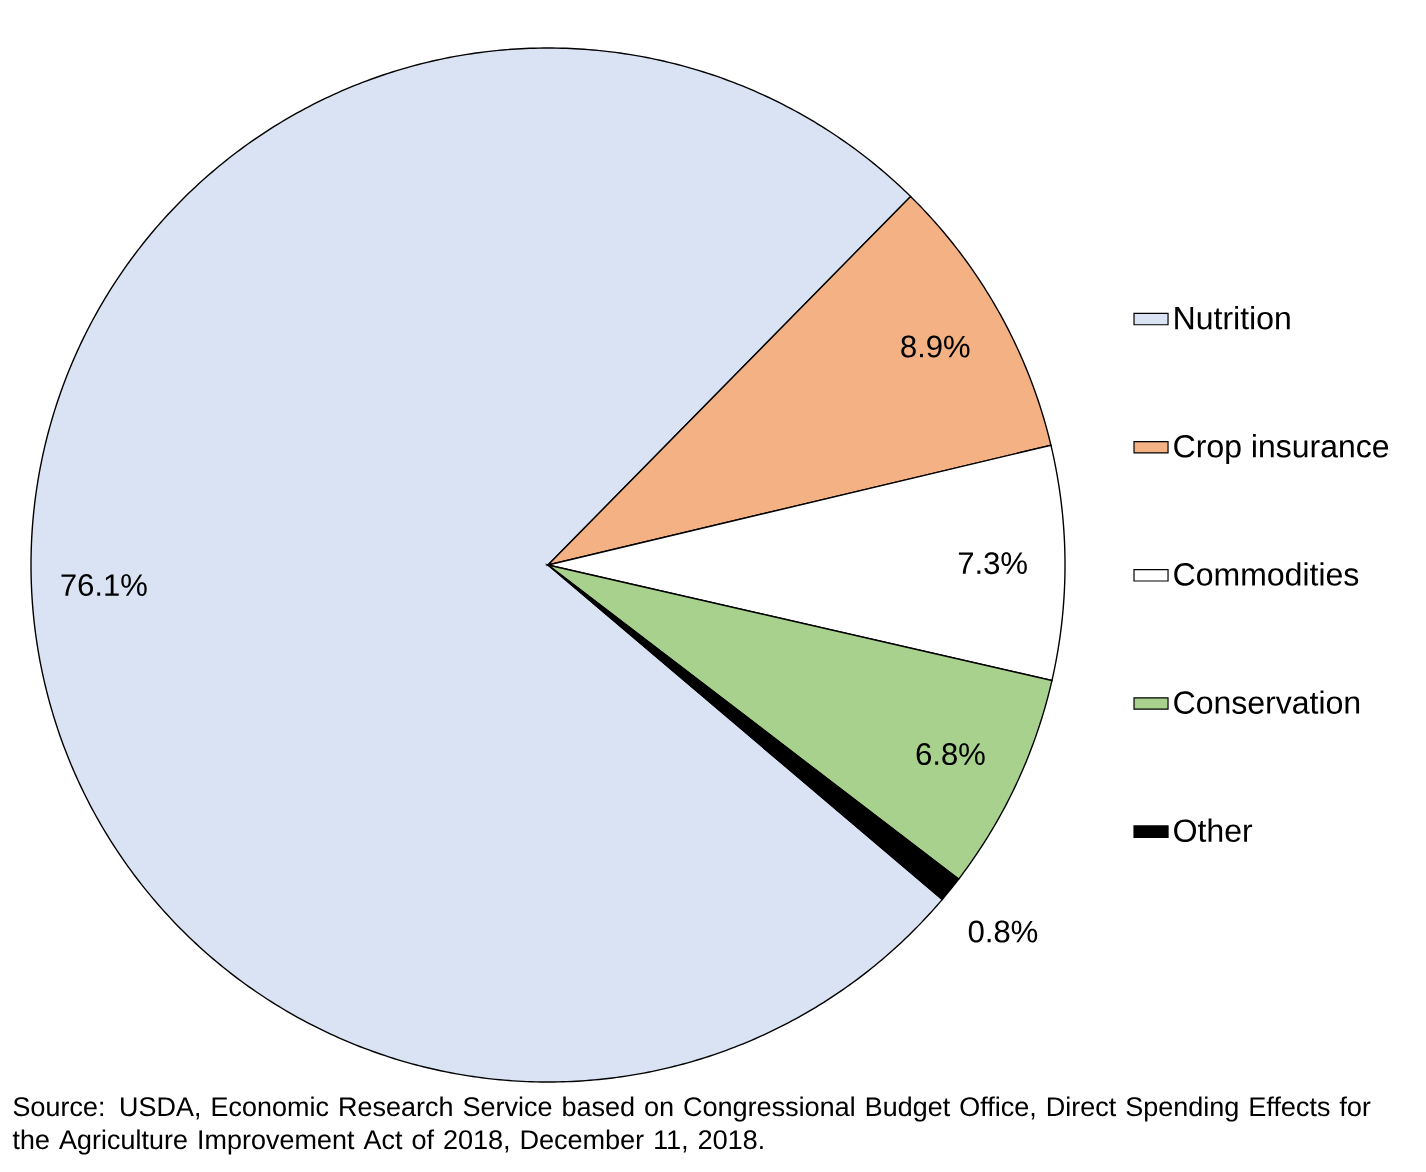  I want to click on data-label: 7.3%, so click(992, 563).